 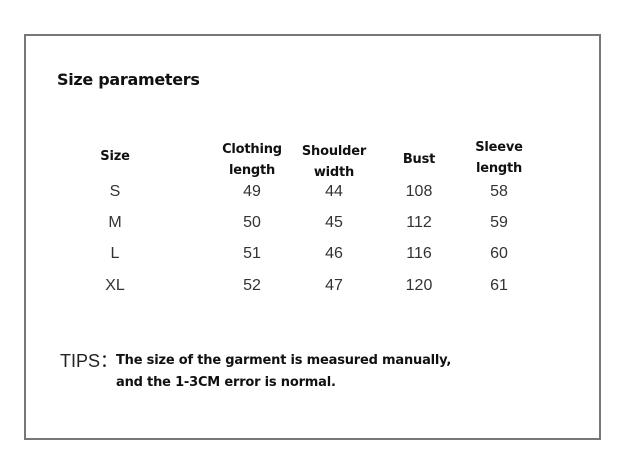 What do you see at coordinates (334, 162) in the screenshot?
I see `column-header: Shoulder width` at bounding box center [334, 162].